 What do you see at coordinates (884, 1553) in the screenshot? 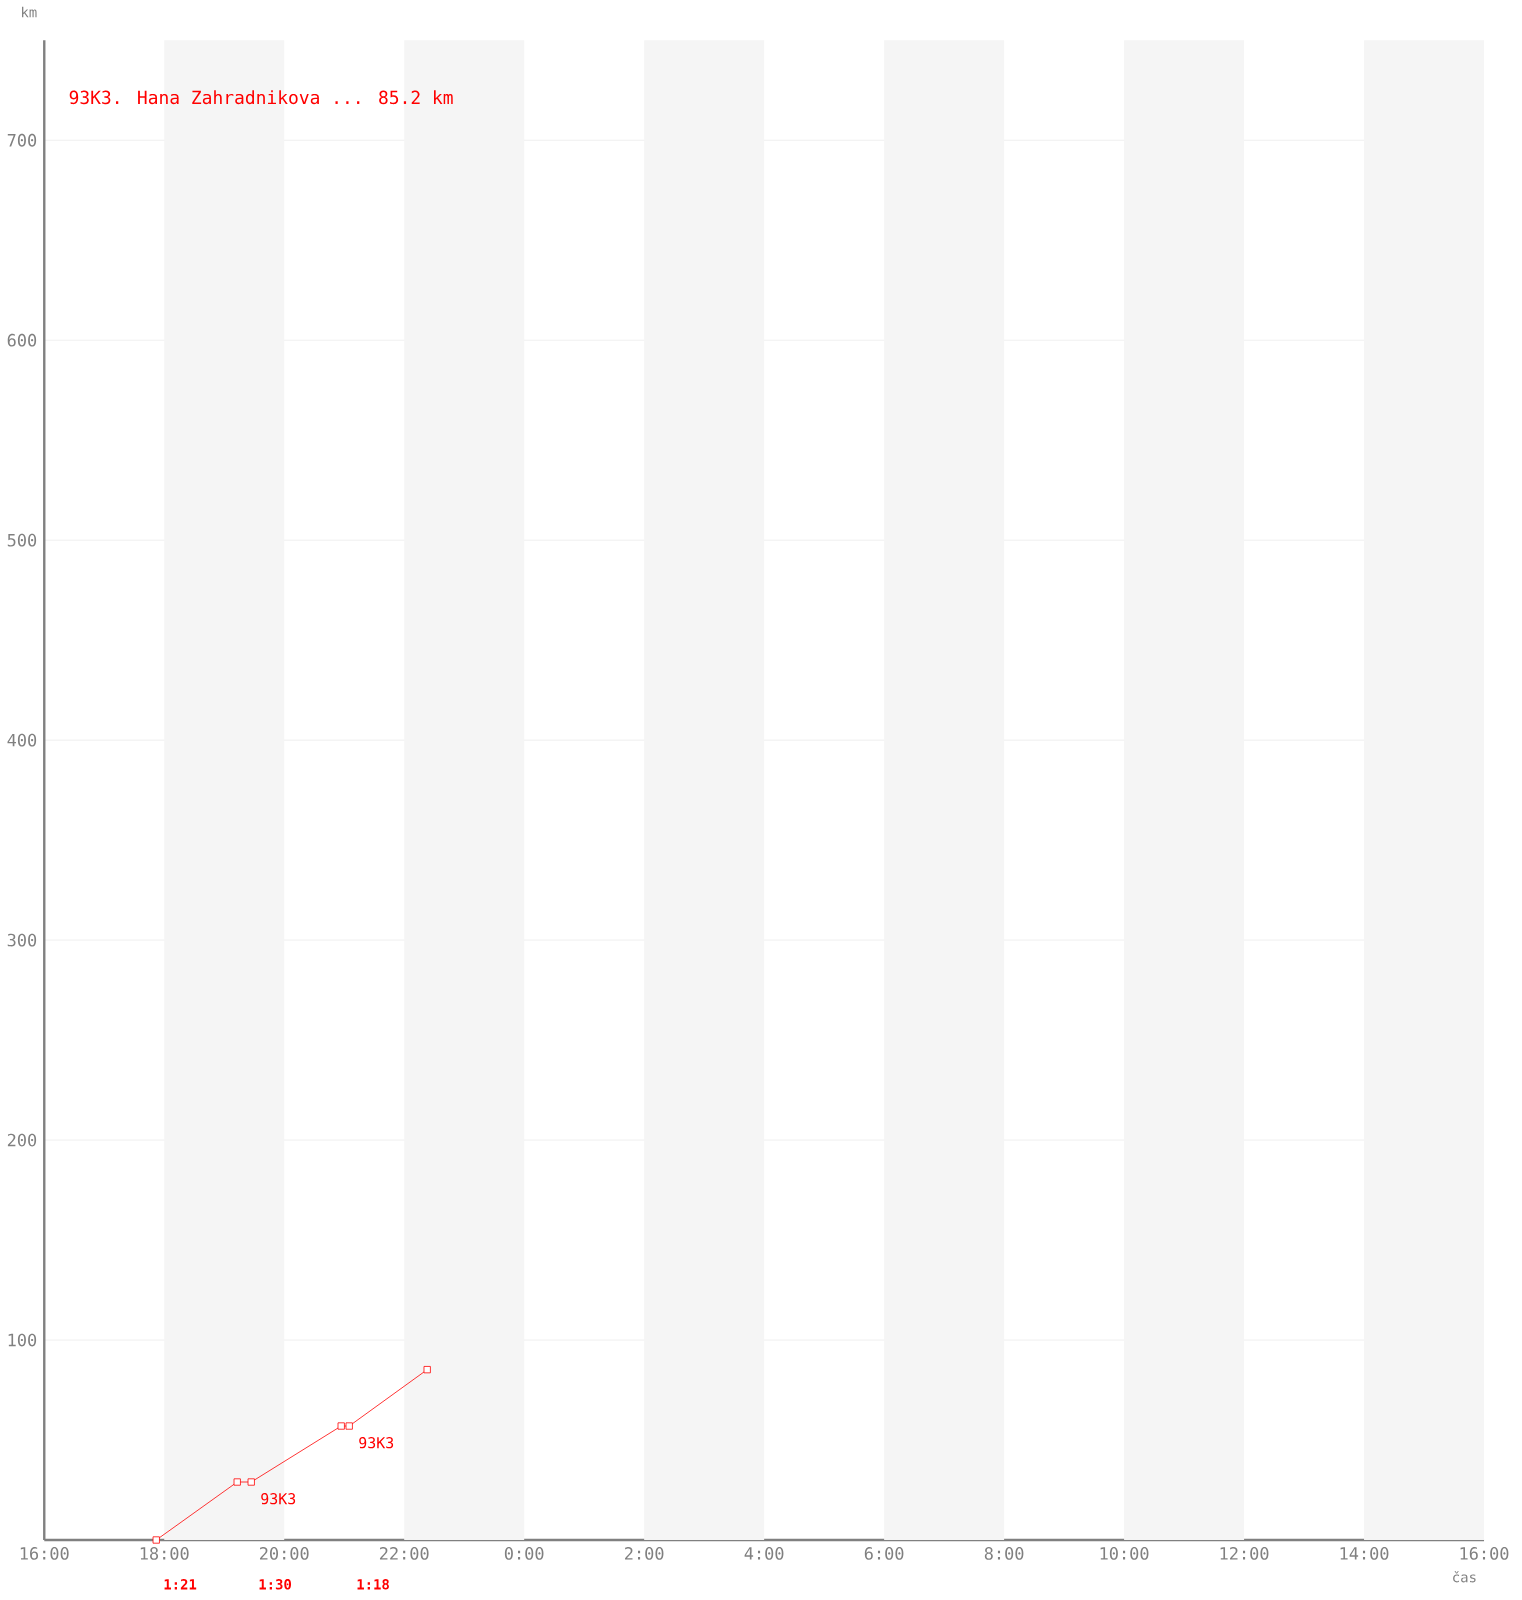
I see `x-tick-label: 6:00` at bounding box center [884, 1553].